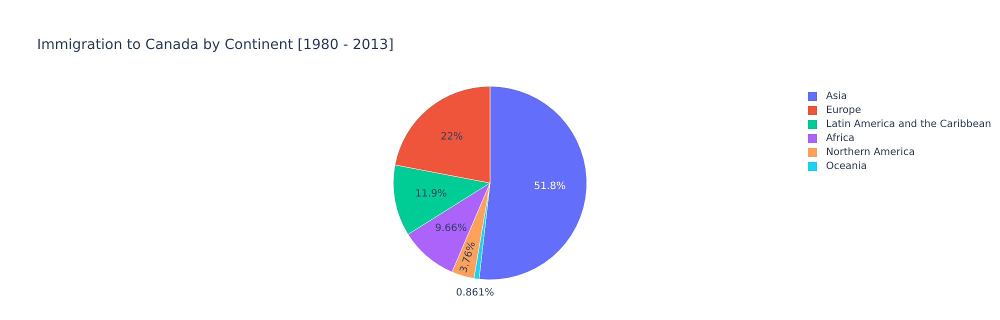 Image resolution: width=1000 pixels, height=320 pixels. What do you see at coordinates (468, 257) in the screenshot?
I see `data-label: 3.76%` at bounding box center [468, 257].